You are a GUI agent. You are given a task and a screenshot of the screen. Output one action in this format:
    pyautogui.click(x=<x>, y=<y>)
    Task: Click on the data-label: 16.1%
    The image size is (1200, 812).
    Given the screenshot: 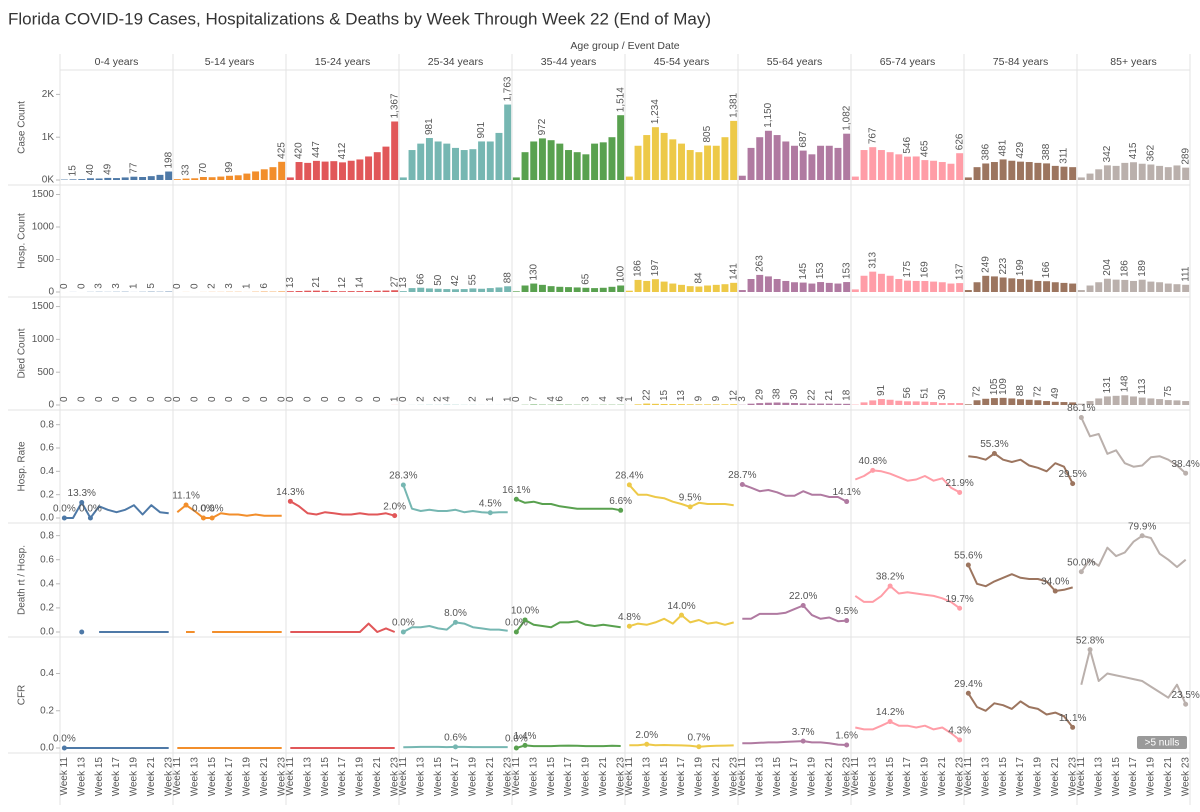 What is the action you would take?
    pyautogui.click(x=516, y=490)
    